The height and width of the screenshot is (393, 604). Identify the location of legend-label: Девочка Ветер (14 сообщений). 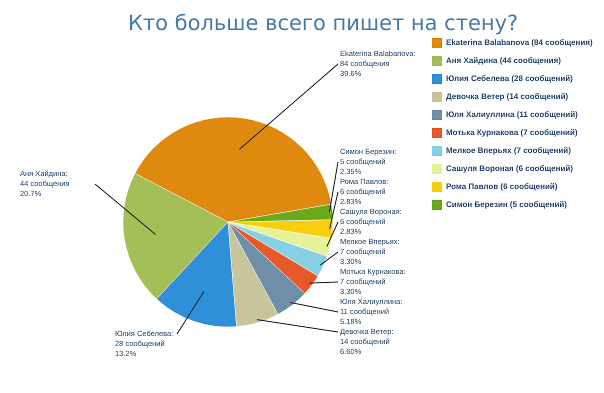
(507, 96).